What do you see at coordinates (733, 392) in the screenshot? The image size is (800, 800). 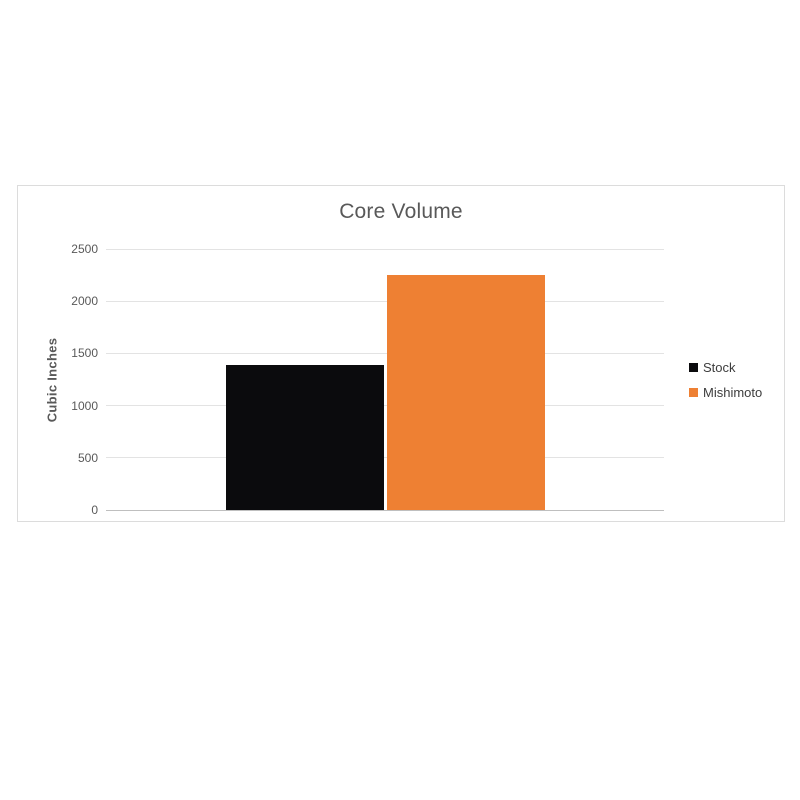 I see `legend-label: Mishimoto` at bounding box center [733, 392].